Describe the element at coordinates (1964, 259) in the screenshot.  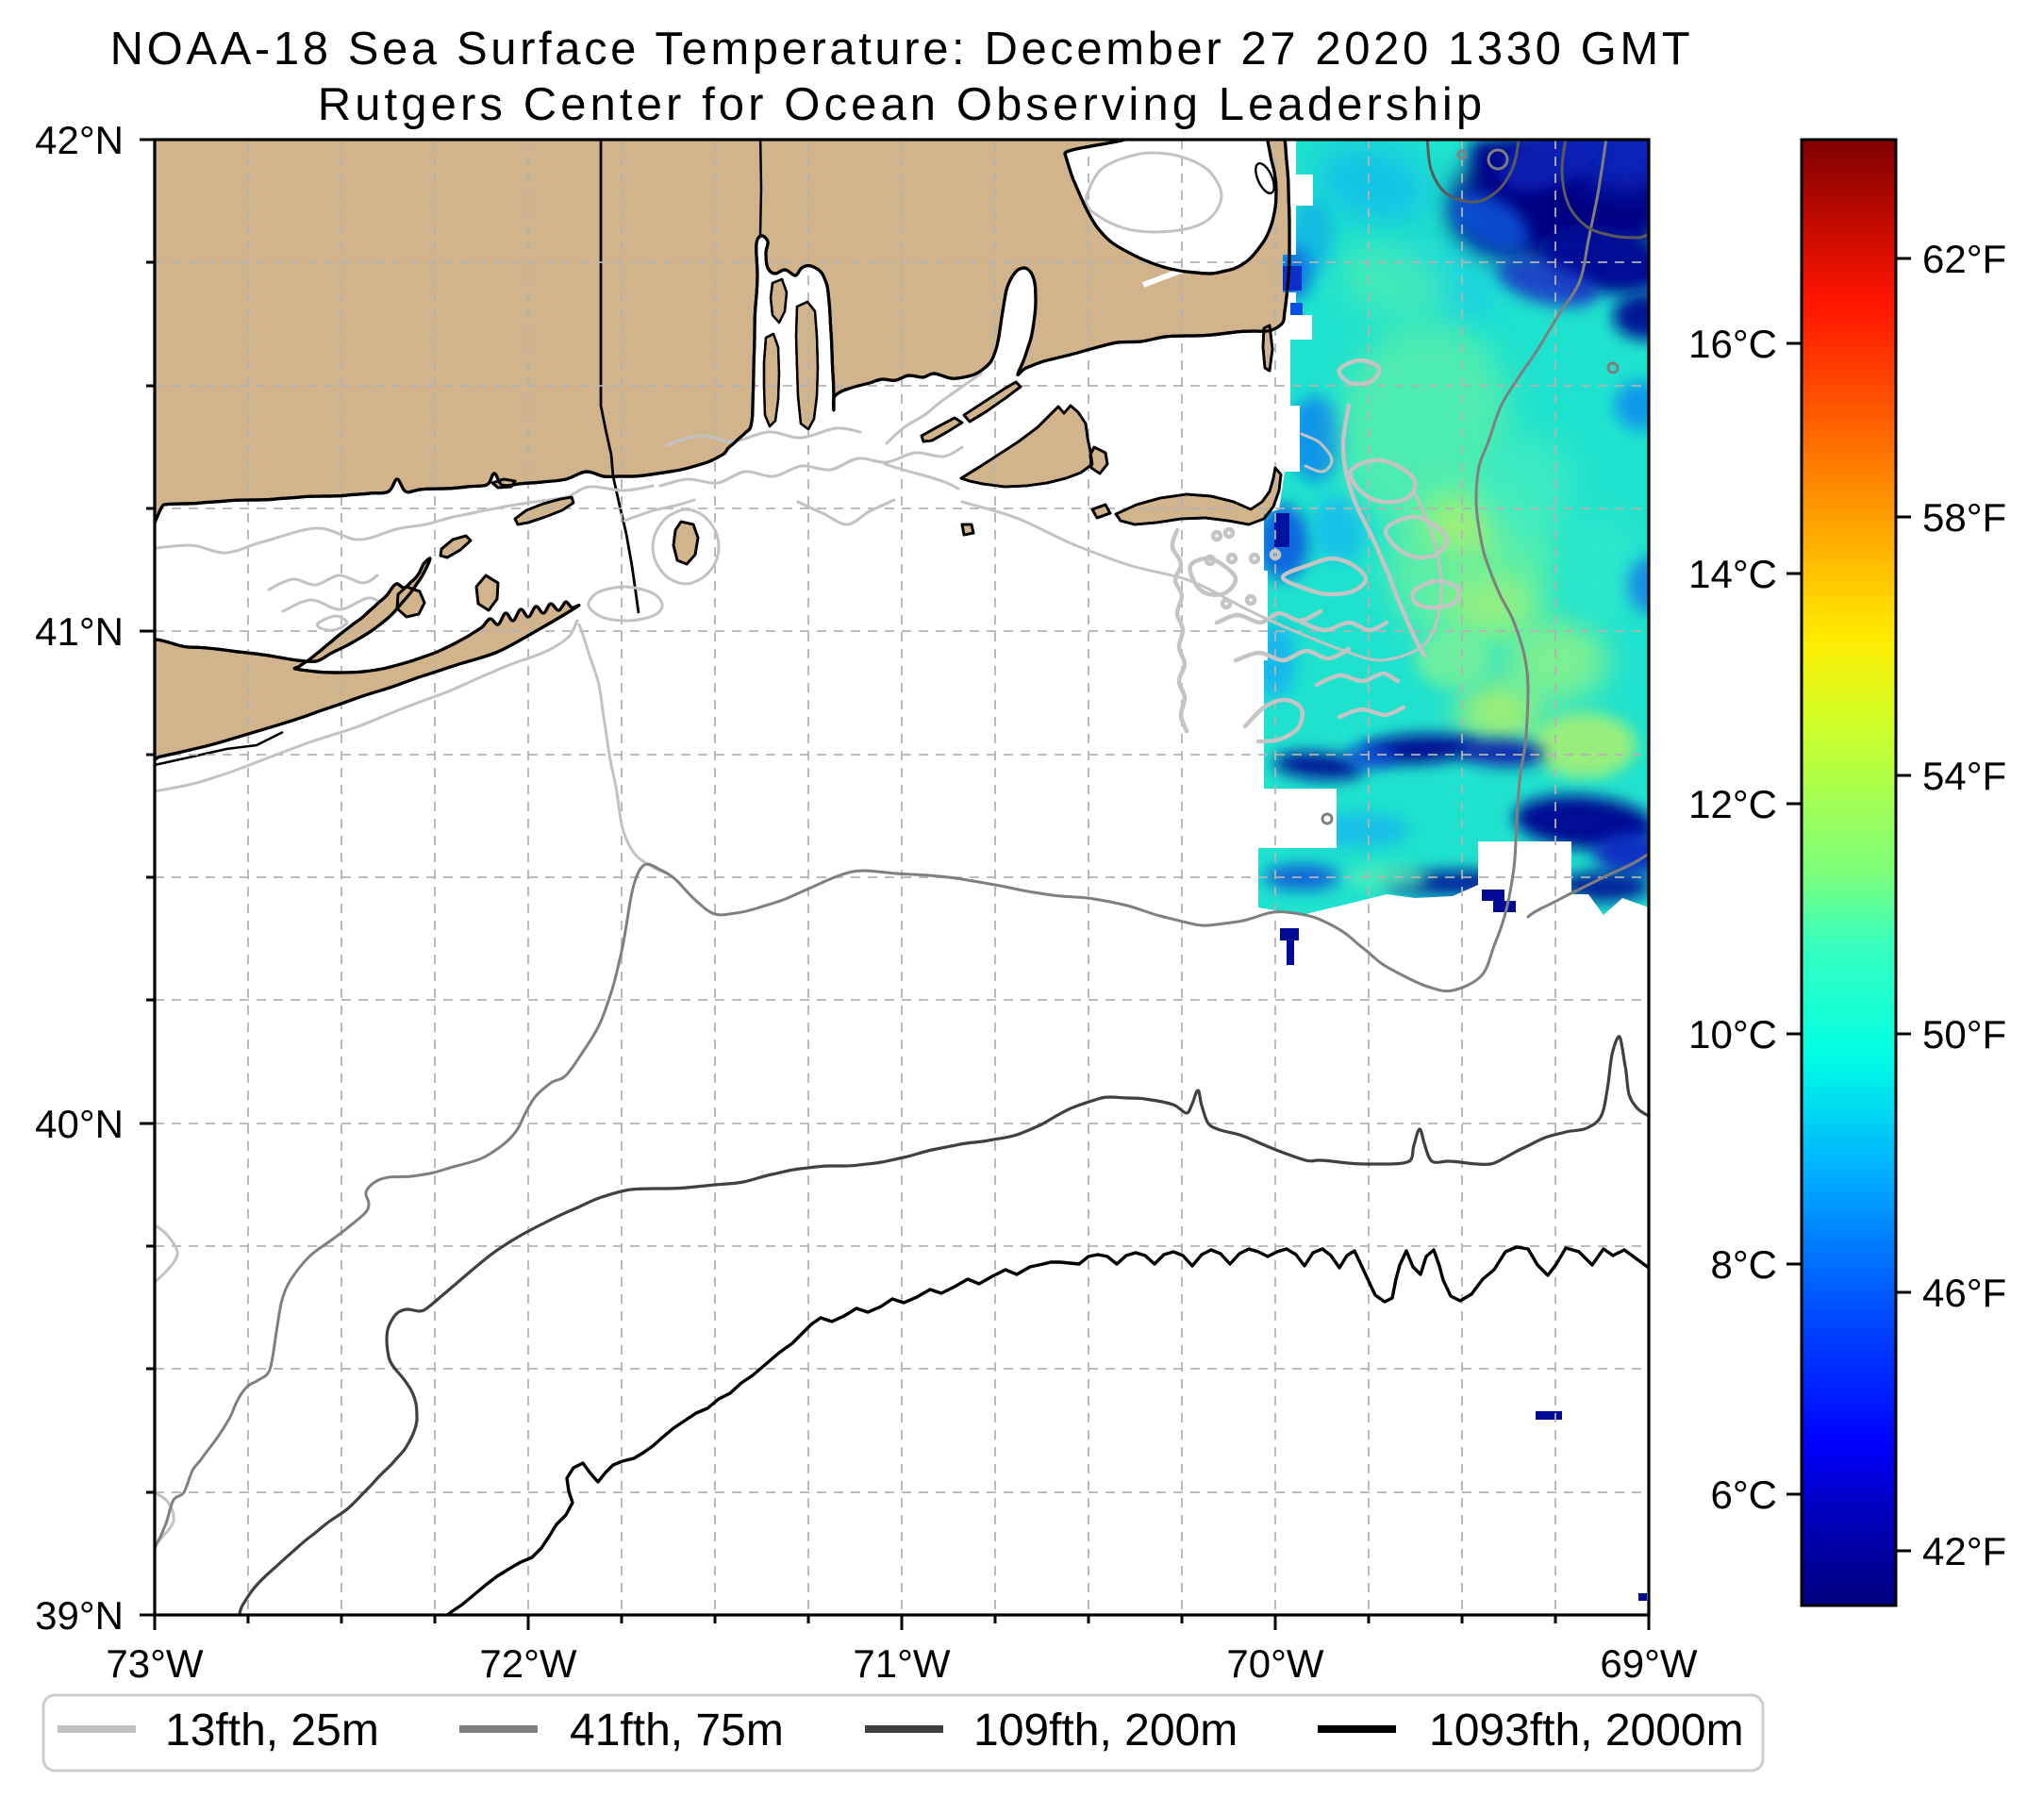
I see `svg-text: 62°F` at that location.